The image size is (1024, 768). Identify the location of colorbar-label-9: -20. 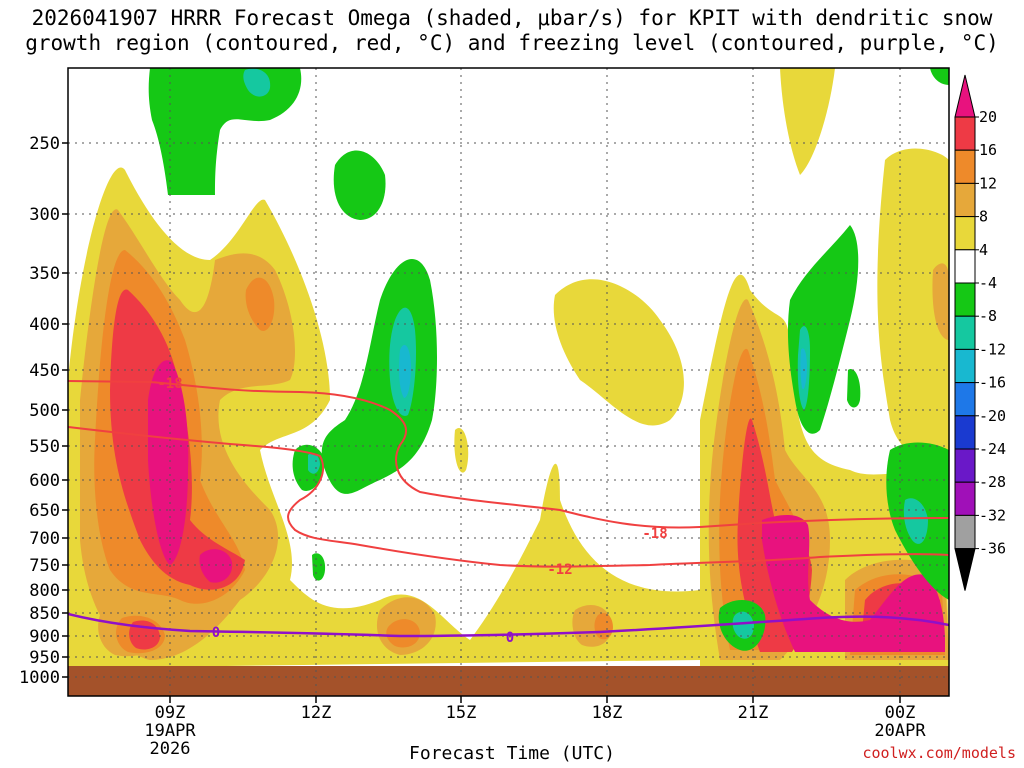
(992, 416).